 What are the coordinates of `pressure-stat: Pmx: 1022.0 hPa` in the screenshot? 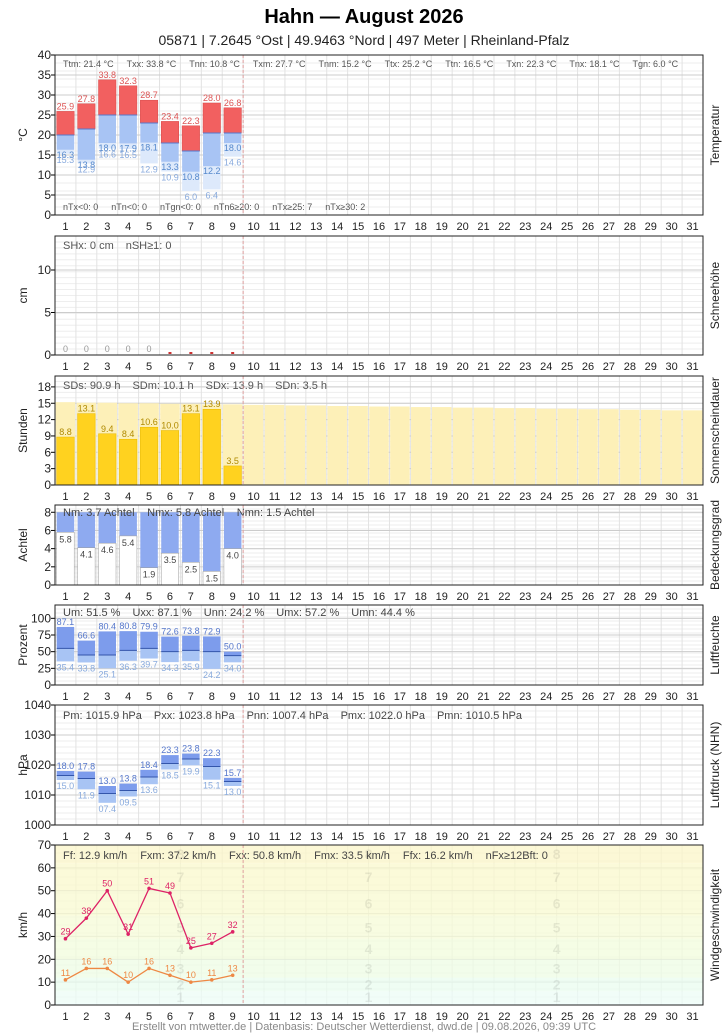 It's located at (383, 716).